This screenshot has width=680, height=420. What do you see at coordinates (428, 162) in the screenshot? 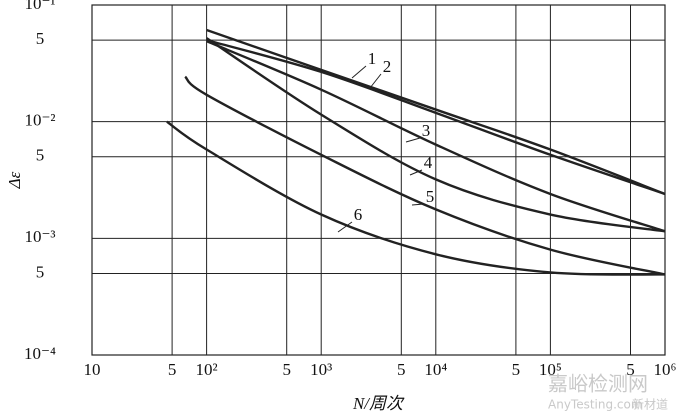
I see `series-label: 4` at bounding box center [428, 162].